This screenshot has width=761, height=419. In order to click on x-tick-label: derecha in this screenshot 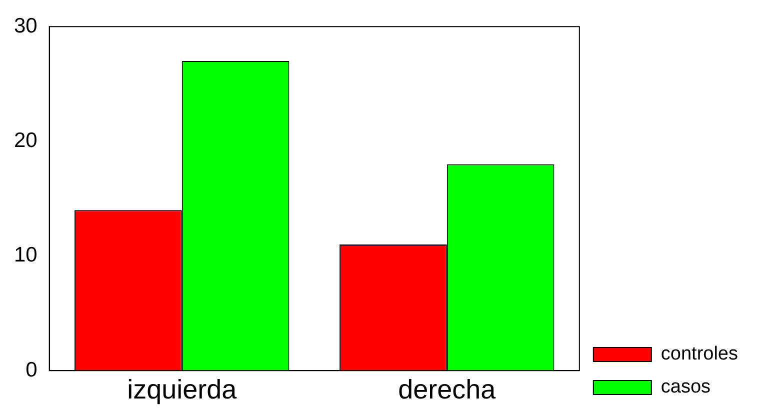, I will do `click(447, 389)`.